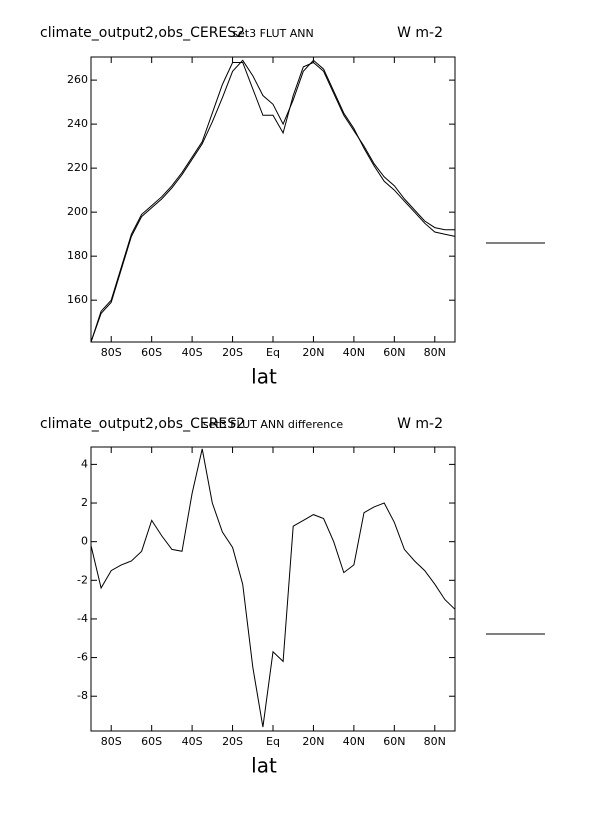 The width and height of the screenshot is (606, 814). I want to click on y-tick-label: 220, so click(77, 167).